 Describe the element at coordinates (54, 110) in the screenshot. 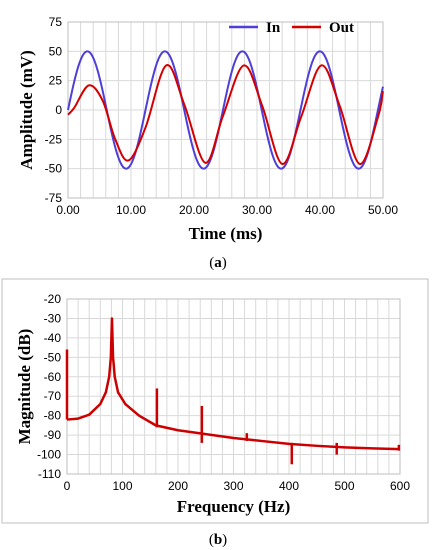

I see `chart-a-y-ticks: 75 50 25 0 -25 -50 -75` at that location.